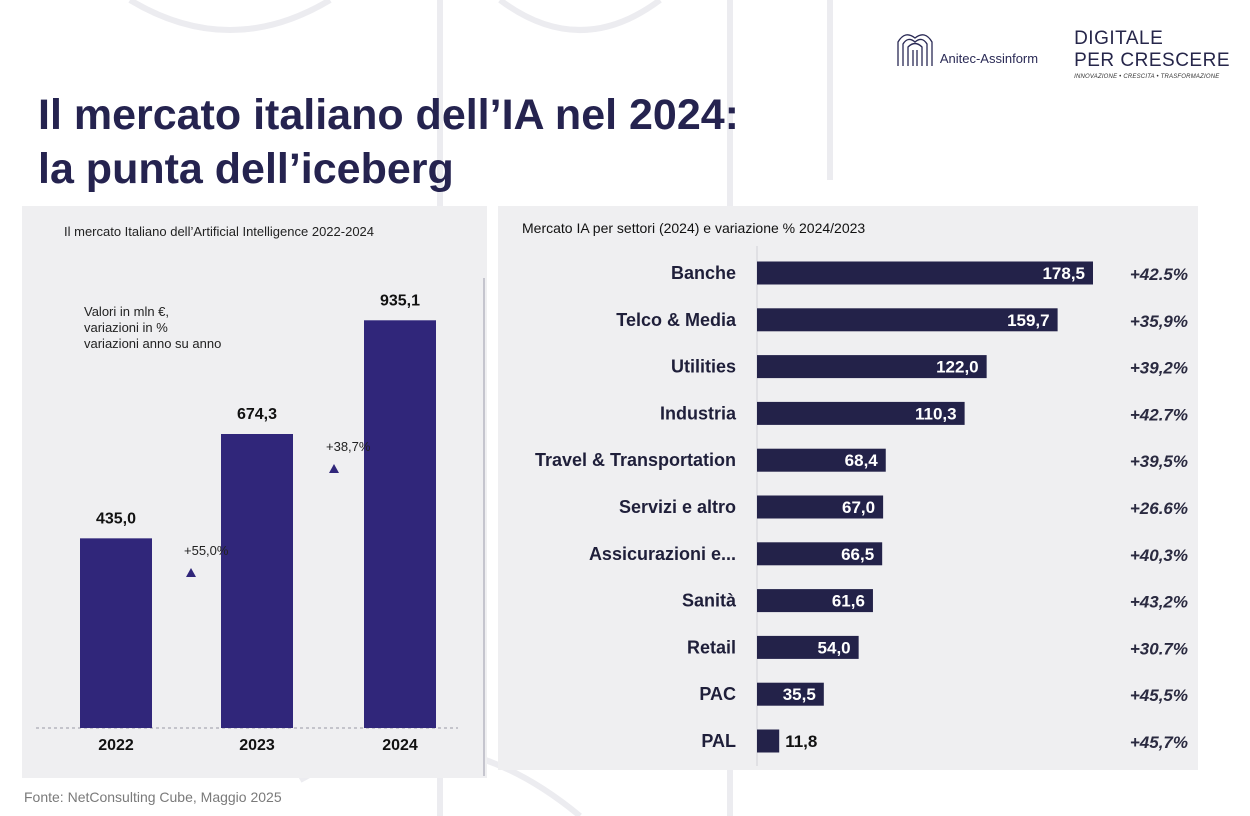  I want to click on page-title-line1: Il mercato italiano dell’IA nel 2024:, so click(388, 115).